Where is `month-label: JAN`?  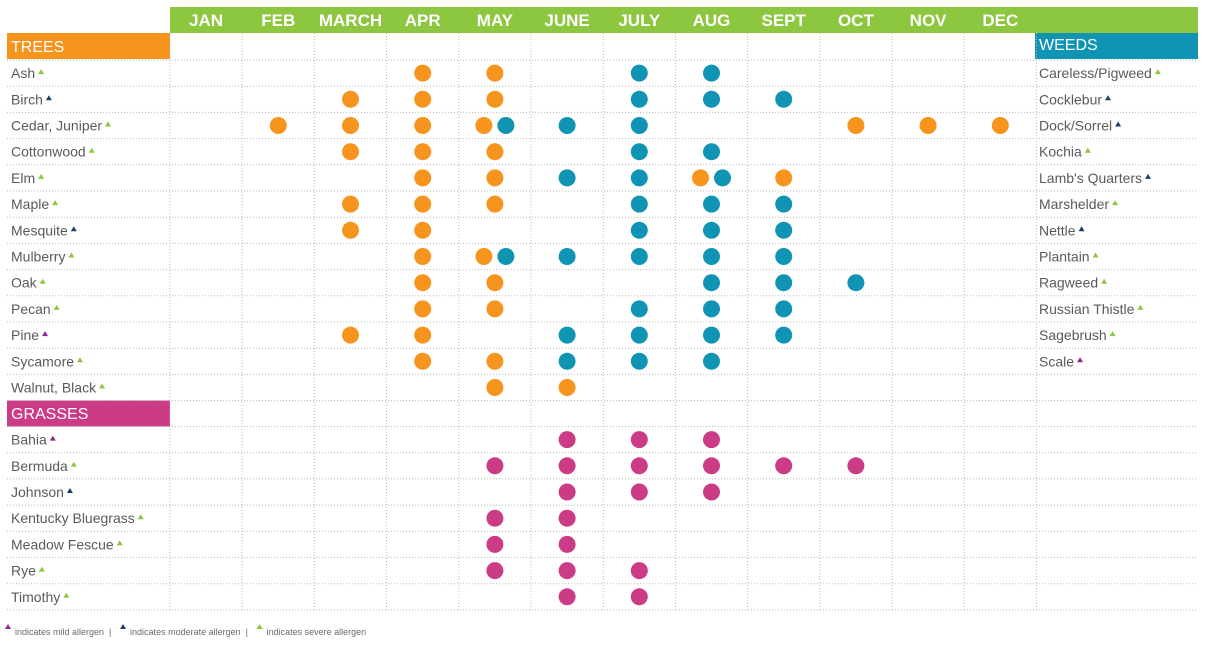
month-label: JAN is located at coordinates (206, 20).